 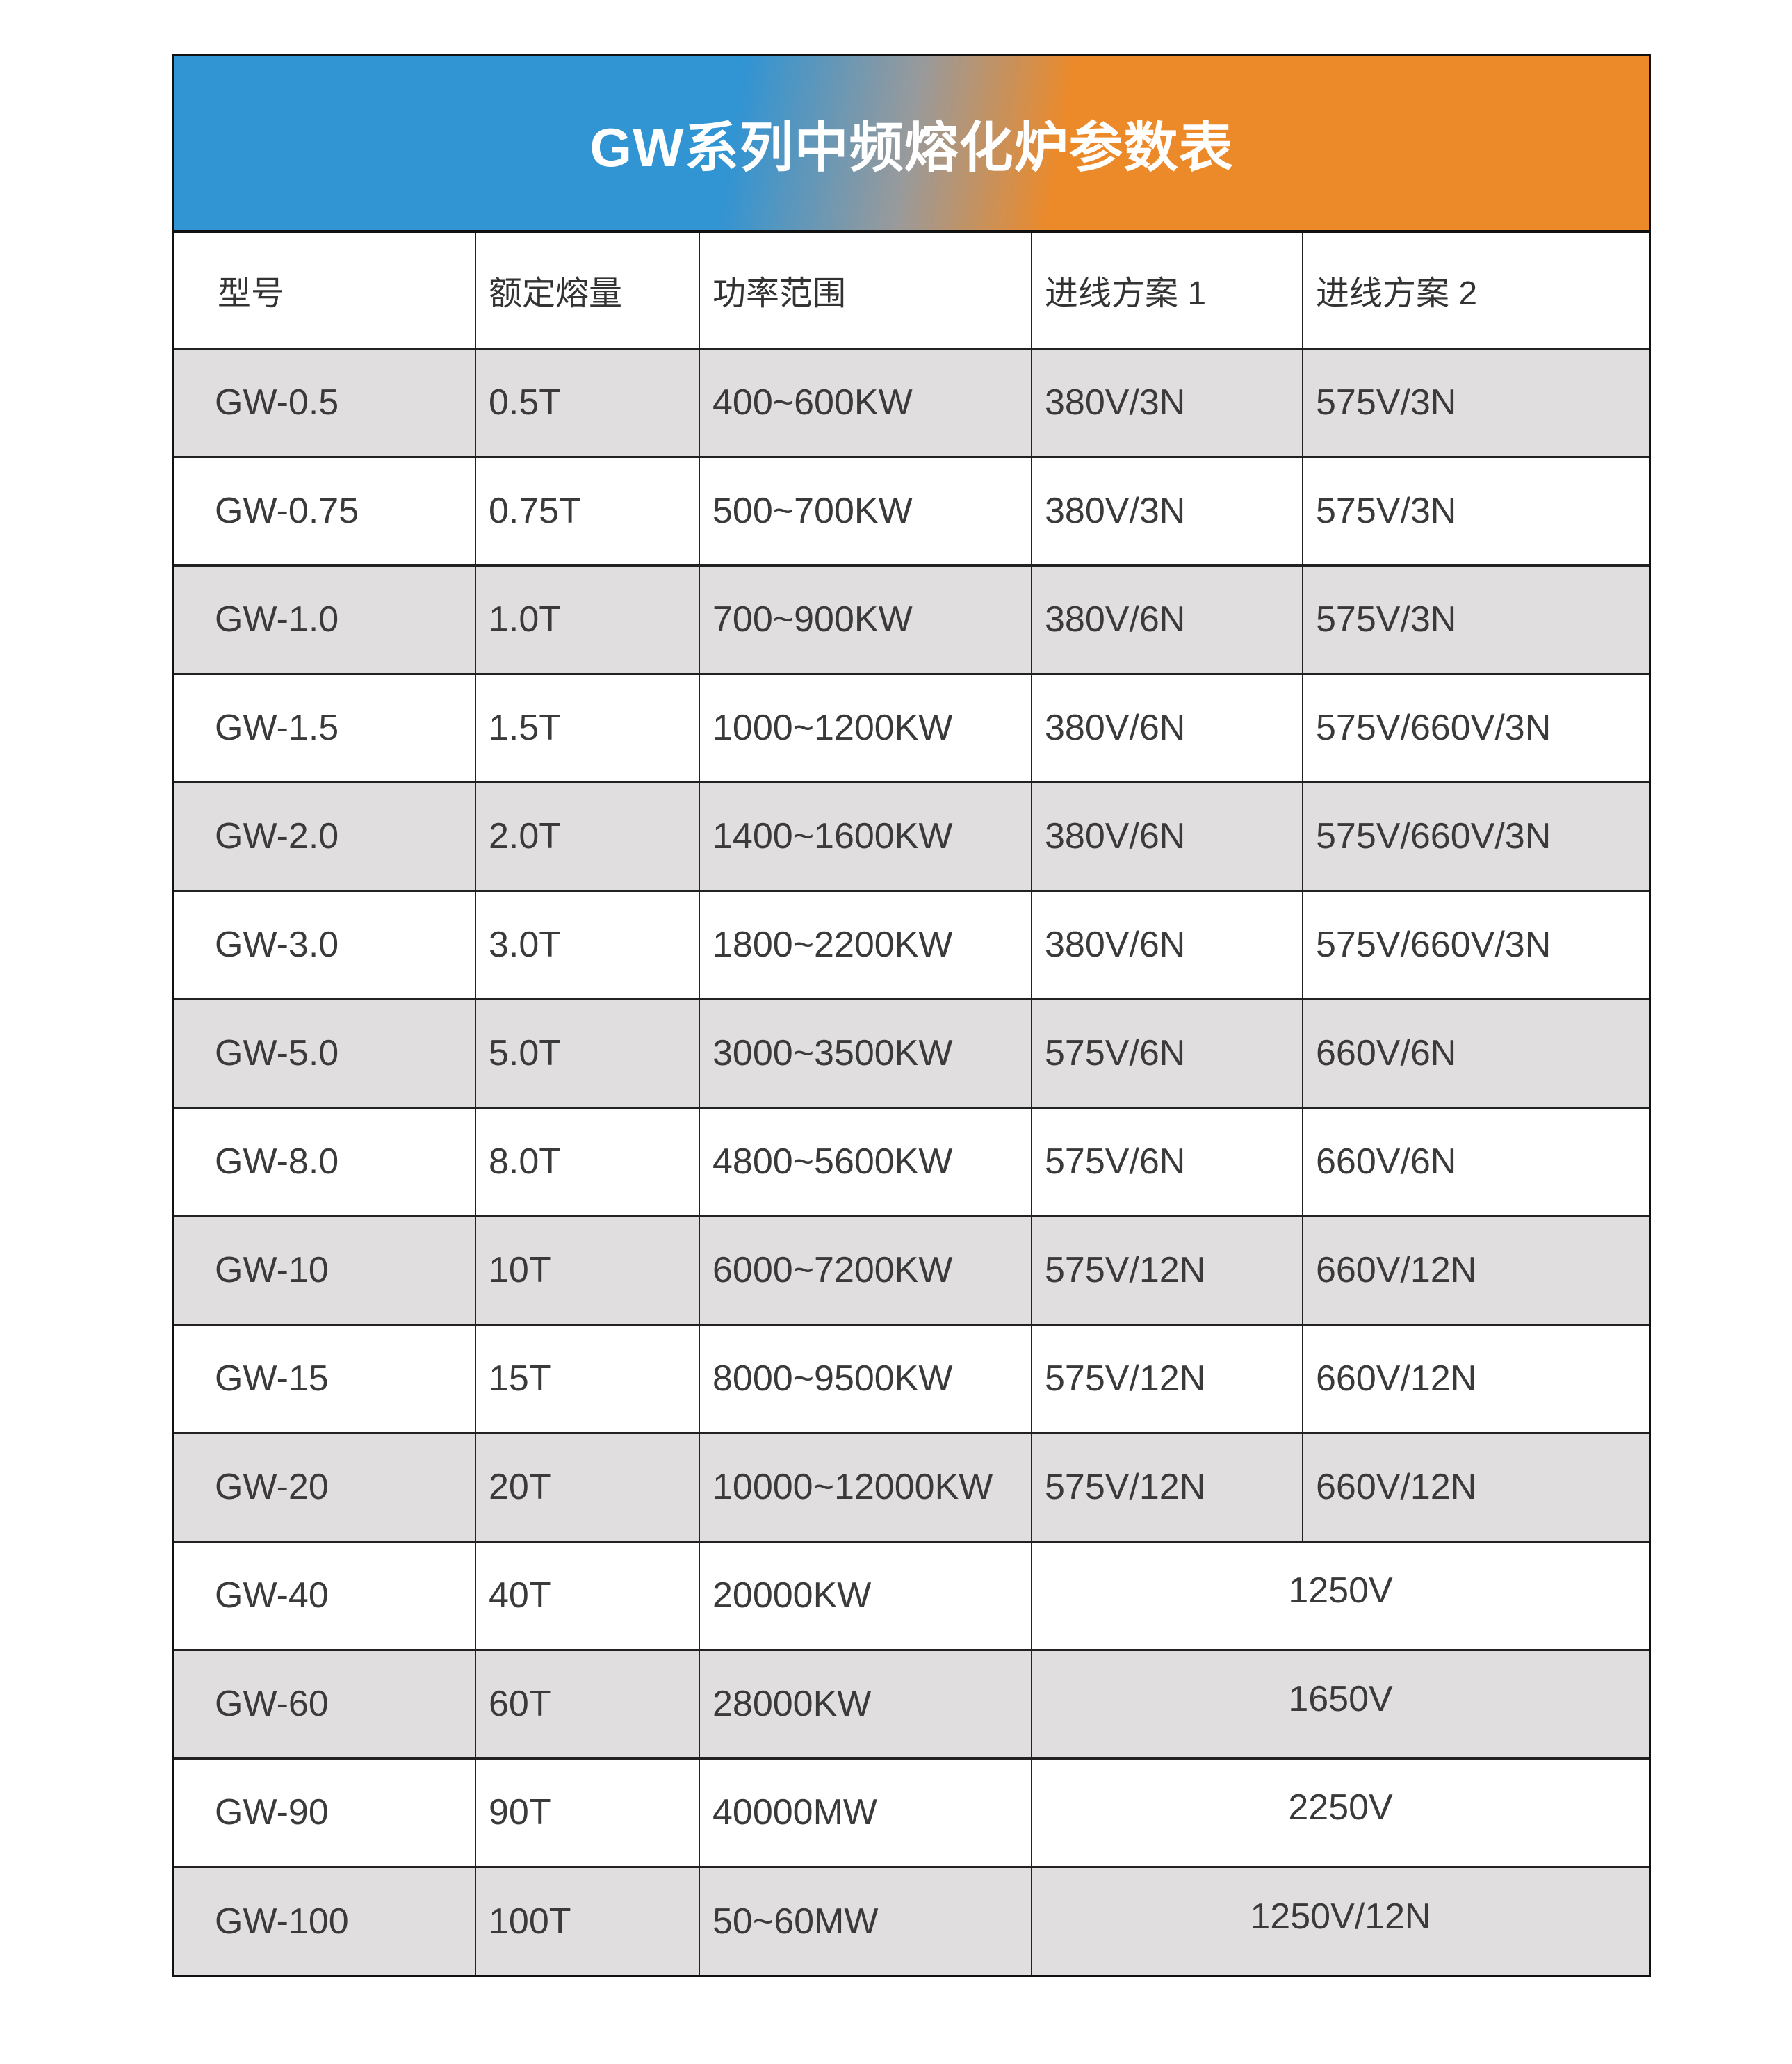 I want to click on cell-capacity: 8.0T, so click(x=587, y=1162).